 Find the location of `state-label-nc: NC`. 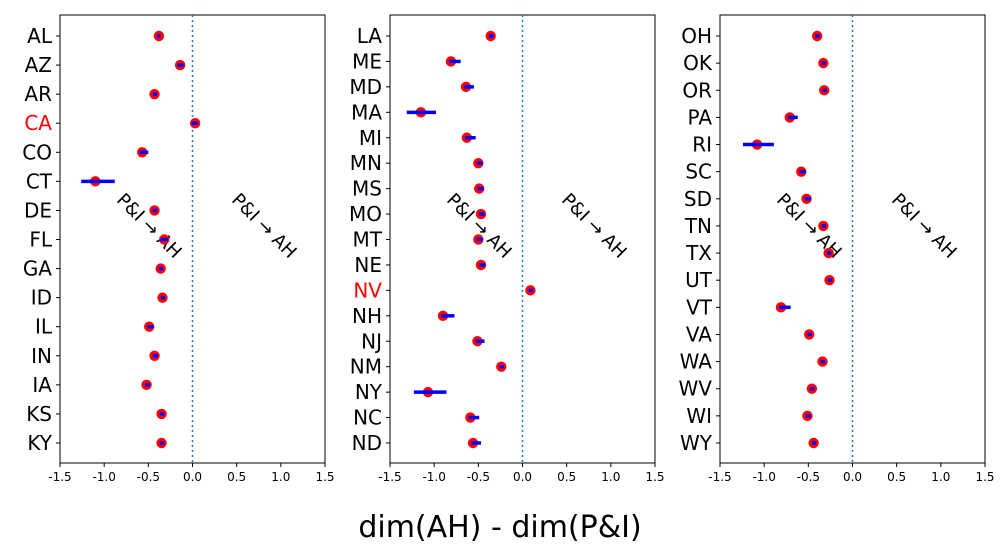

state-label-nc: NC is located at coordinates (367, 418).